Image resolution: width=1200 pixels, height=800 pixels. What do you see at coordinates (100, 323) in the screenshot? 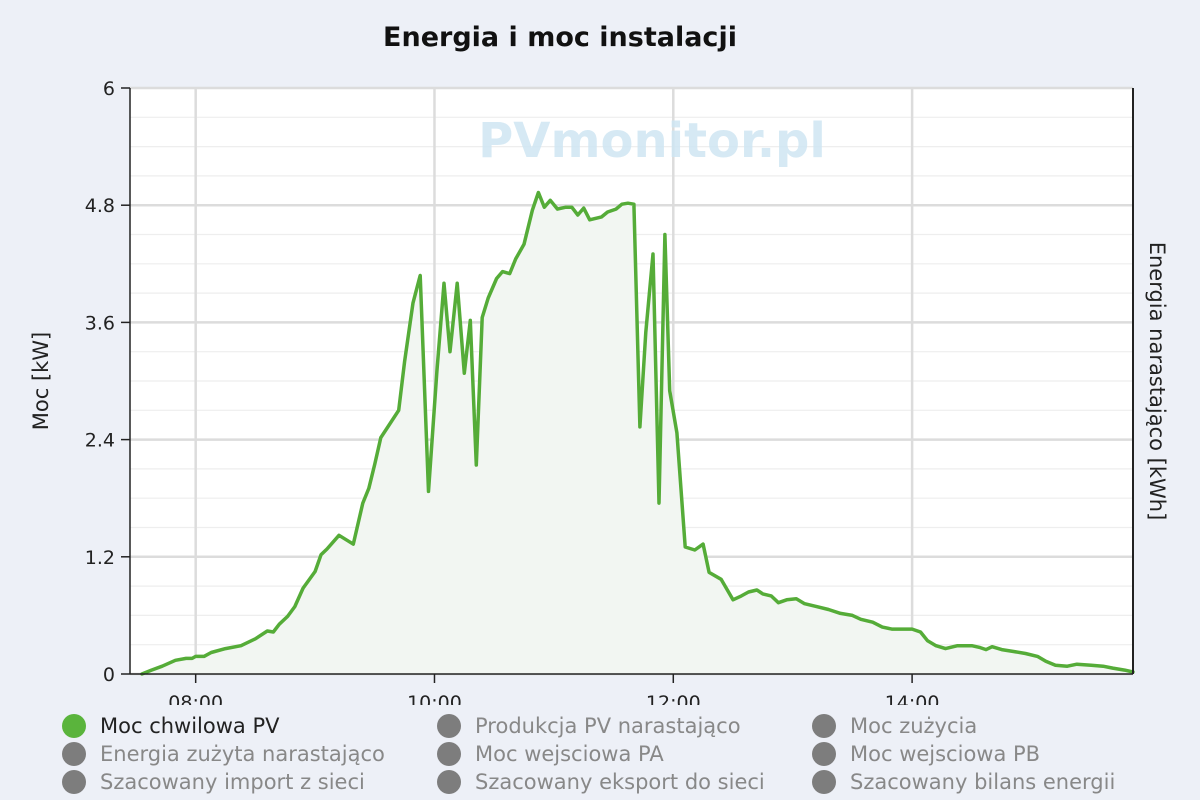
I see `y-tick-label: 3.6` at bounding box center [100, 323].